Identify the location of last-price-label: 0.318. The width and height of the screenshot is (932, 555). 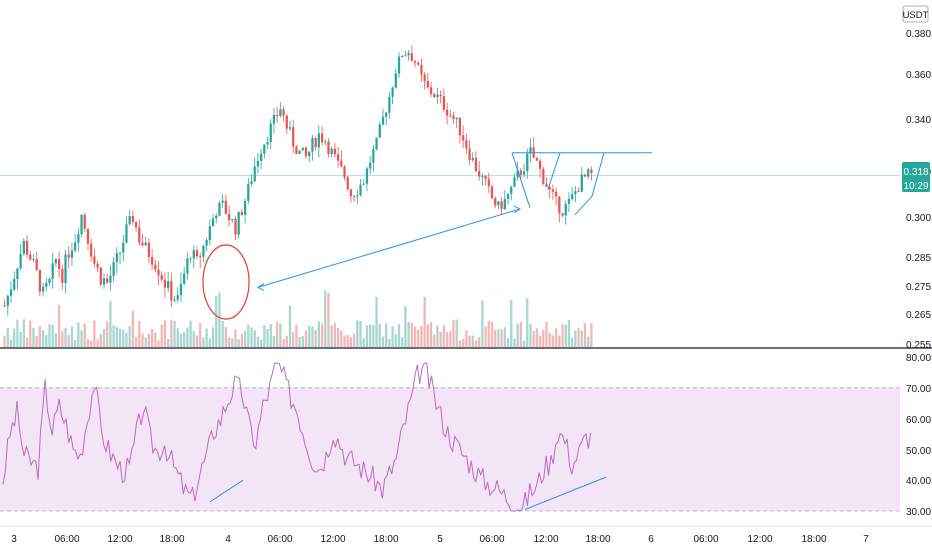
(915, 172).